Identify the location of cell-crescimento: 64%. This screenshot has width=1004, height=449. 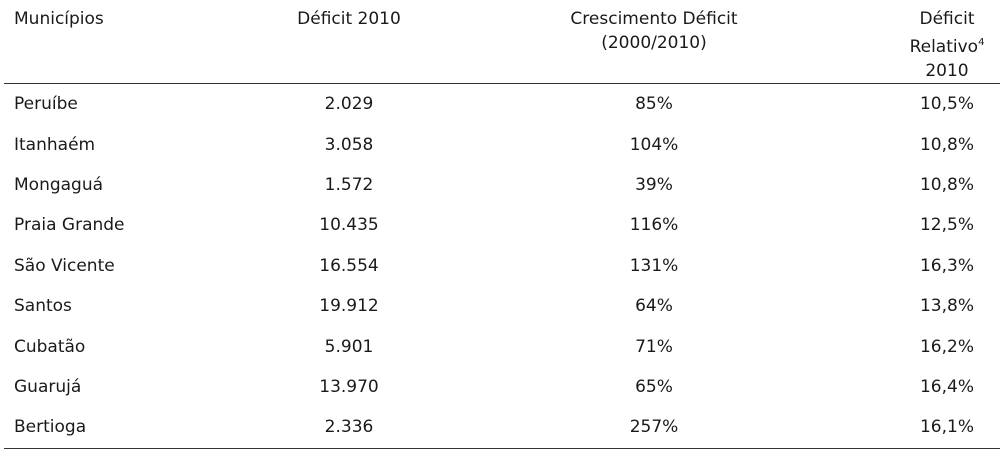
(654, 306).